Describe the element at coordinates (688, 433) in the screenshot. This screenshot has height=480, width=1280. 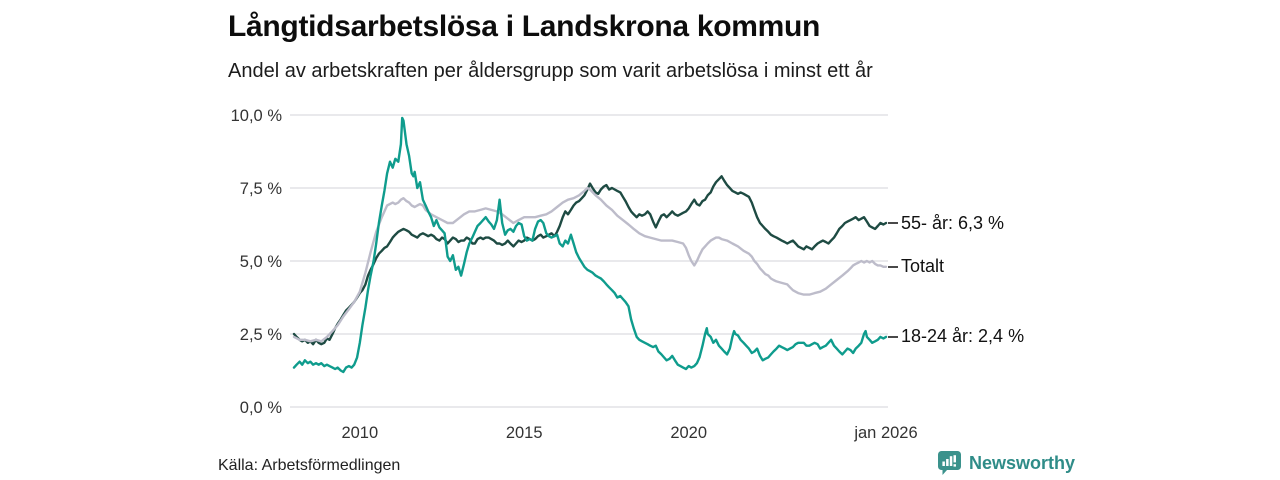
I see `x-tick-label: 2020` at that location.